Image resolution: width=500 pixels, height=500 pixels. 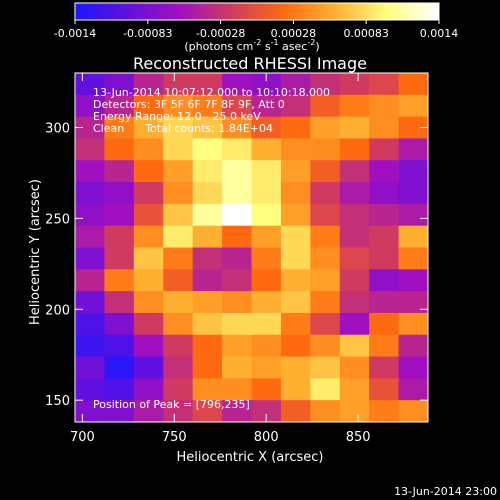 I want to click on colorbar-tick-label: 0.00028, so click(x=294, y=33).